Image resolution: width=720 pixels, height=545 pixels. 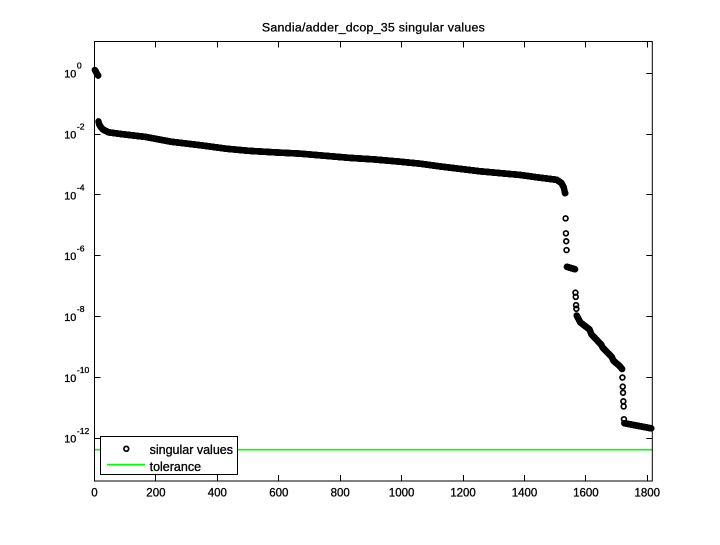 What do you see at coordinates (175, 467) in the screenshot?
I see `svg-text: tolerance` at bounding box center [175, 467].